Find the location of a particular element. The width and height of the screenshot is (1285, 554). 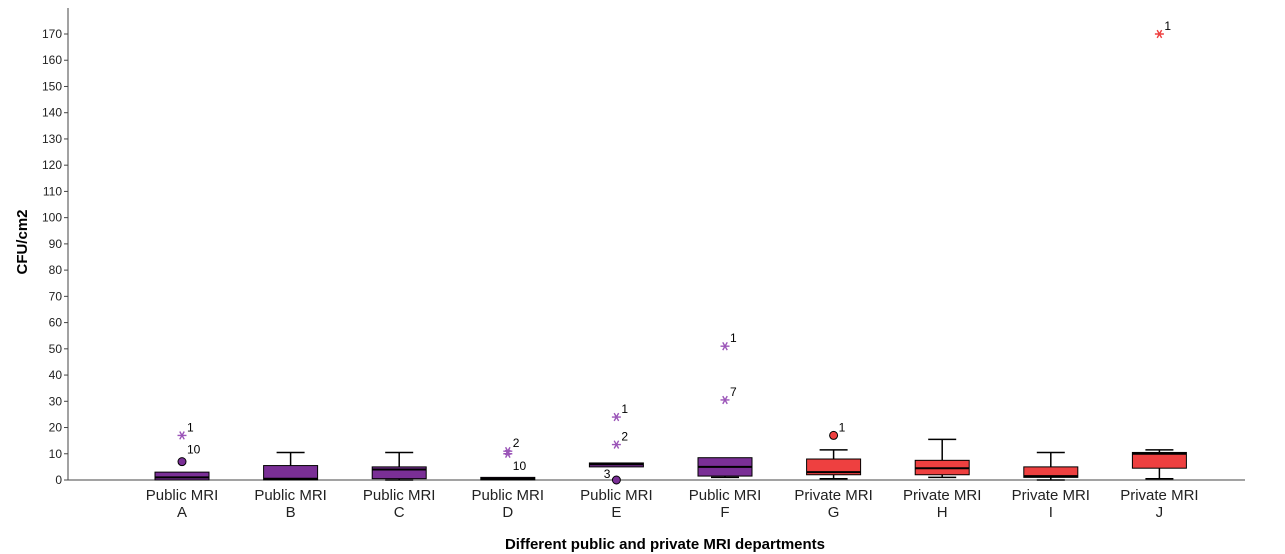

x-tick-label-letter: E is located at coordinates (616, 512).